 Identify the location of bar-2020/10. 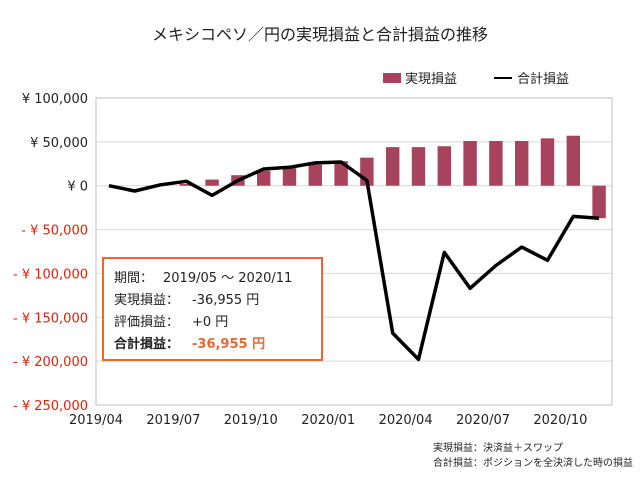
(573, 160).